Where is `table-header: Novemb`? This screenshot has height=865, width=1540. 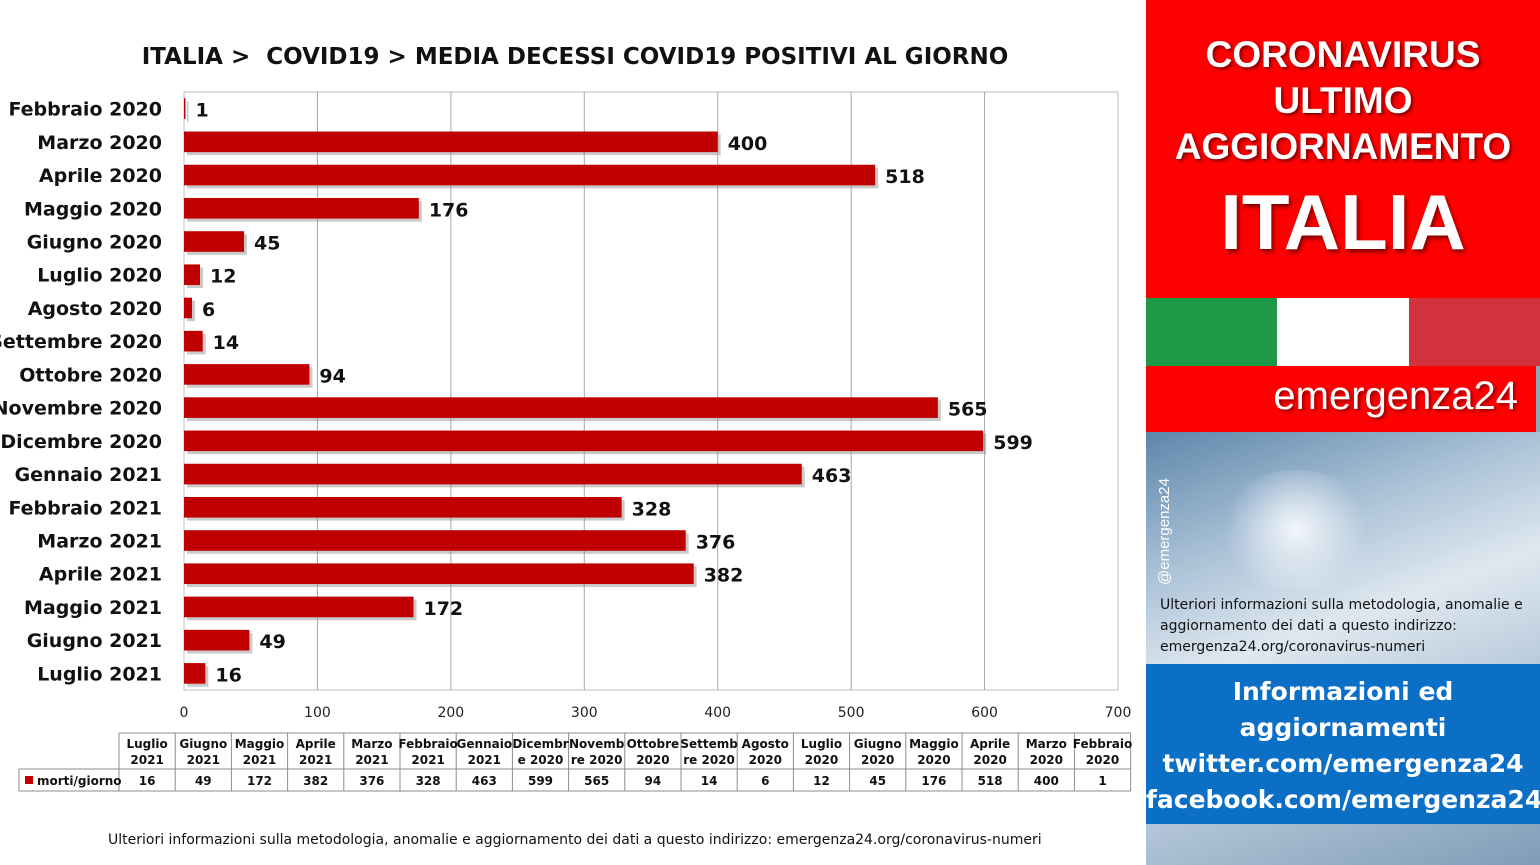
table-header: Novemb is located at coordinates (597, 744).